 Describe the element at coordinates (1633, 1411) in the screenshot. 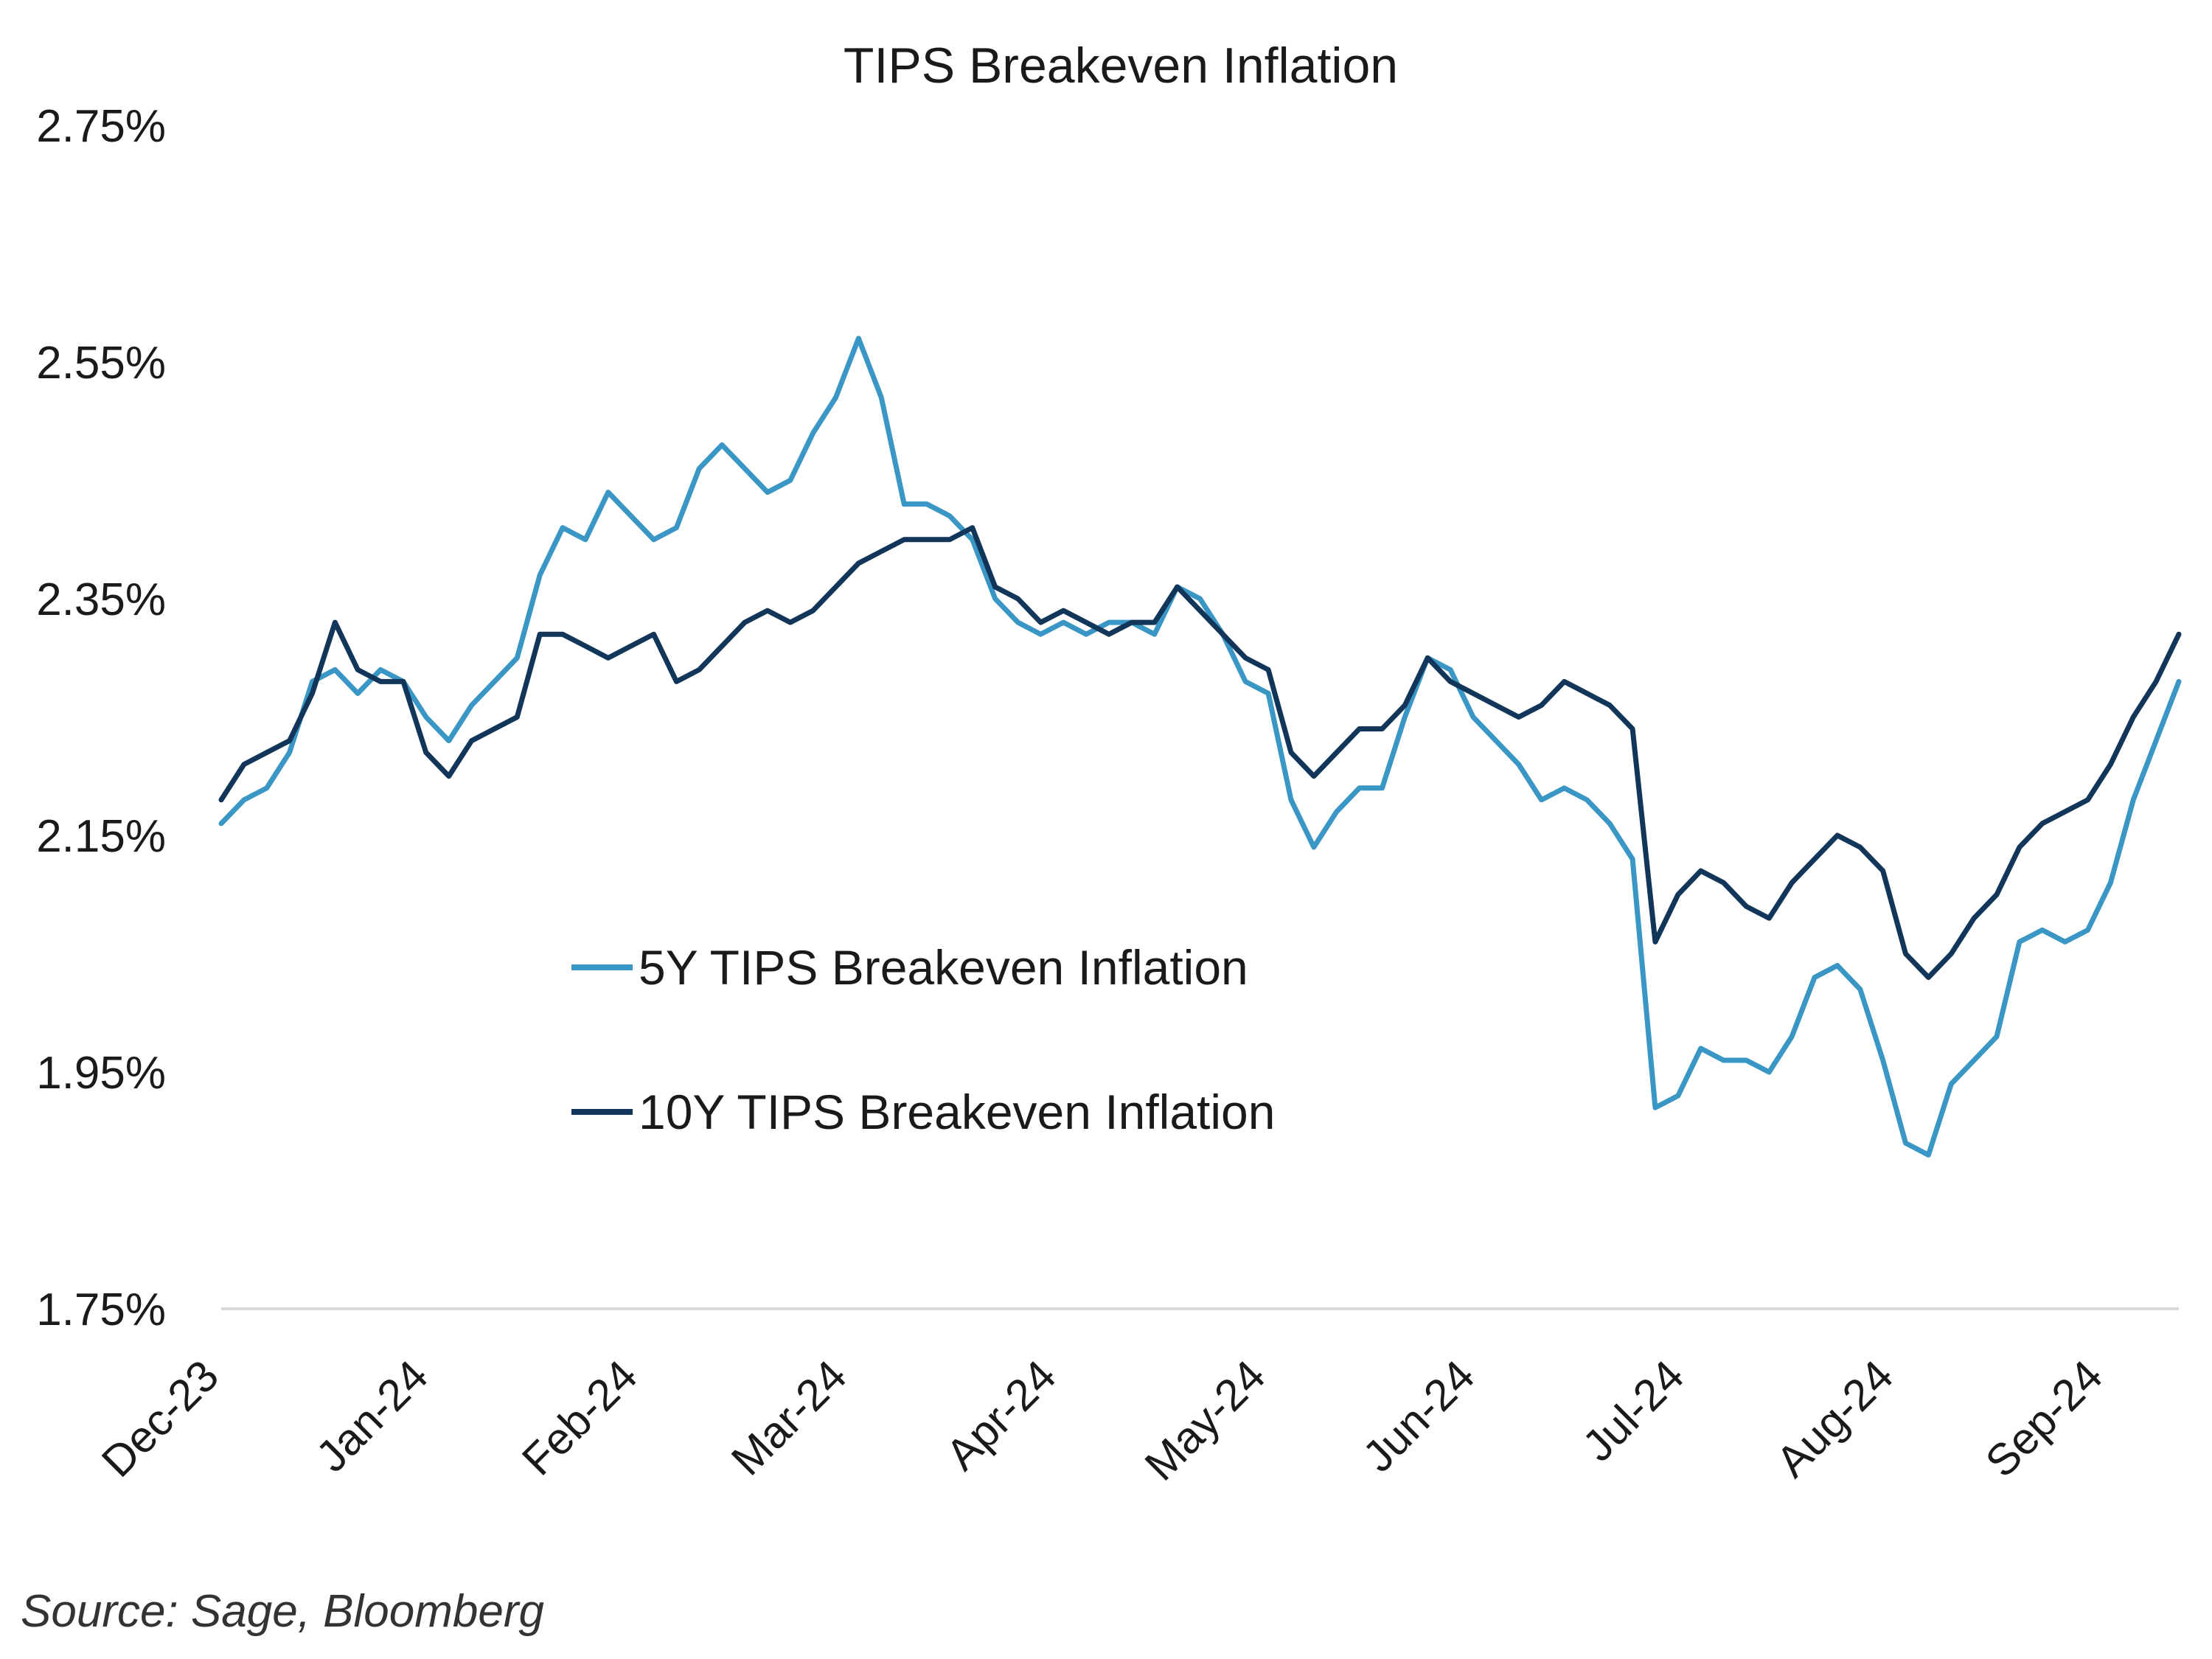

I see `x-tick-label: Jul-24` at that location.